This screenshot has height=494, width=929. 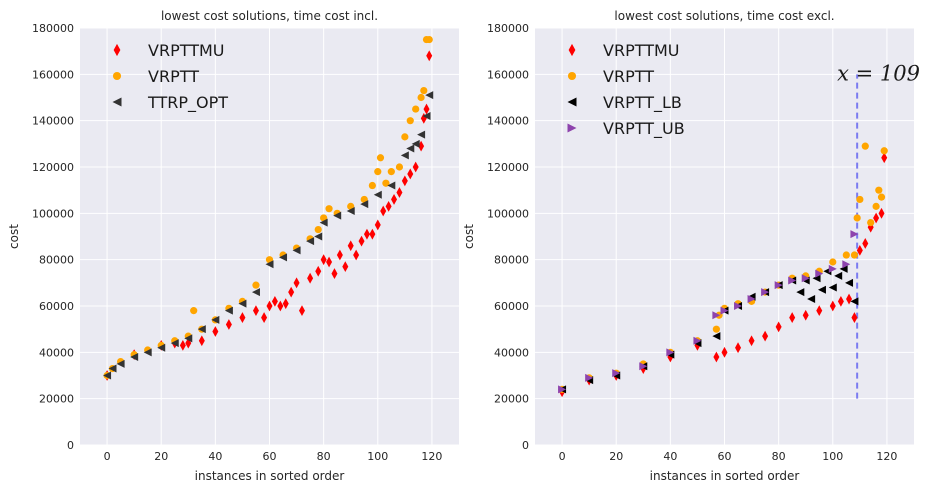 I want to click on left-y-tick-label: 120000, so click(x=53, y=167).